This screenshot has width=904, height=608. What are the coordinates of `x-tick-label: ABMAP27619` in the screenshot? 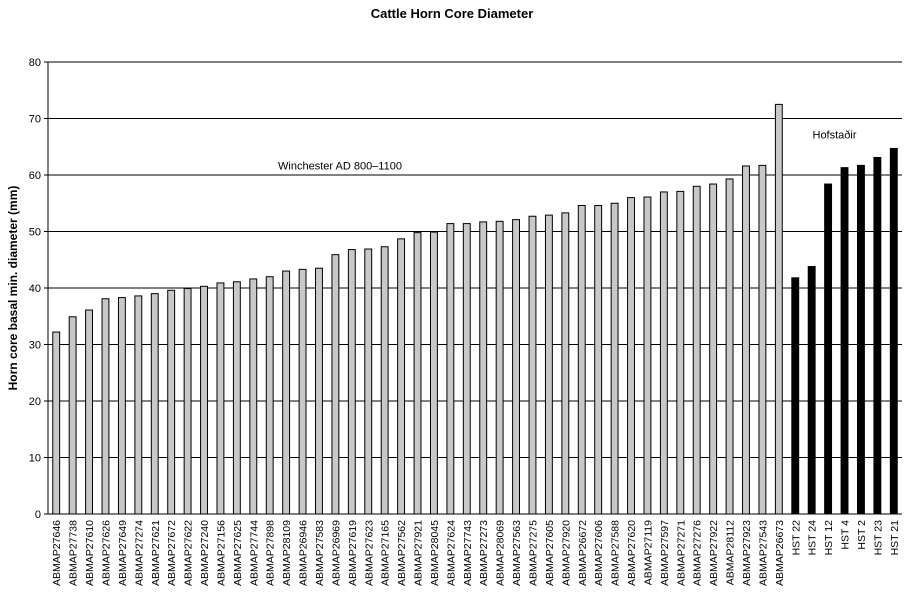 It's located at (353, 553).